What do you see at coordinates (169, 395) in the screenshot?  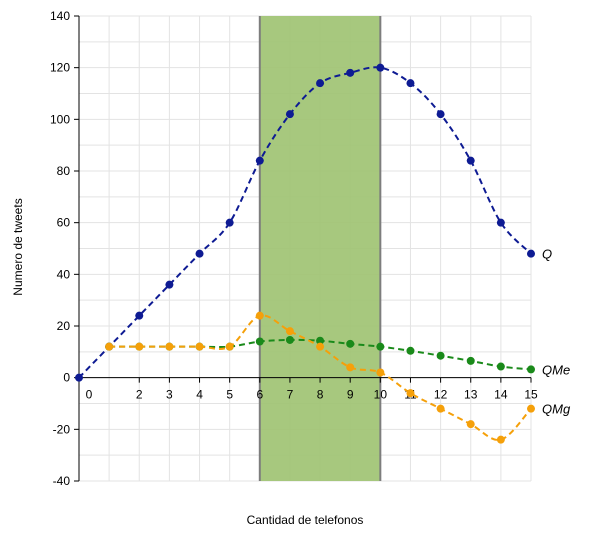 I see `x-tick-label: 3` at bounding box center [169, 395].